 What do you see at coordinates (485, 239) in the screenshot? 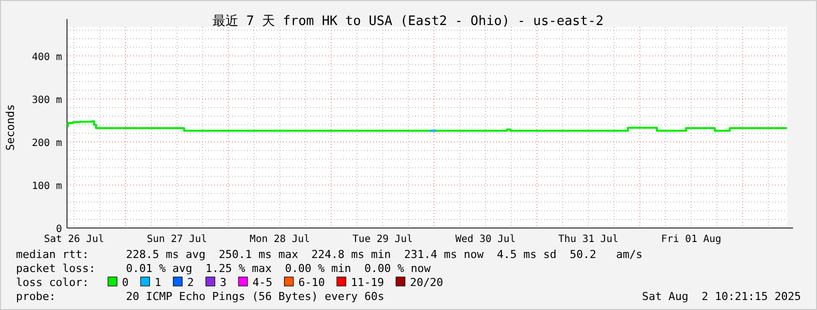
I see `x-tick-label: Wed 30 Jul` at bounding box center [485, 239].